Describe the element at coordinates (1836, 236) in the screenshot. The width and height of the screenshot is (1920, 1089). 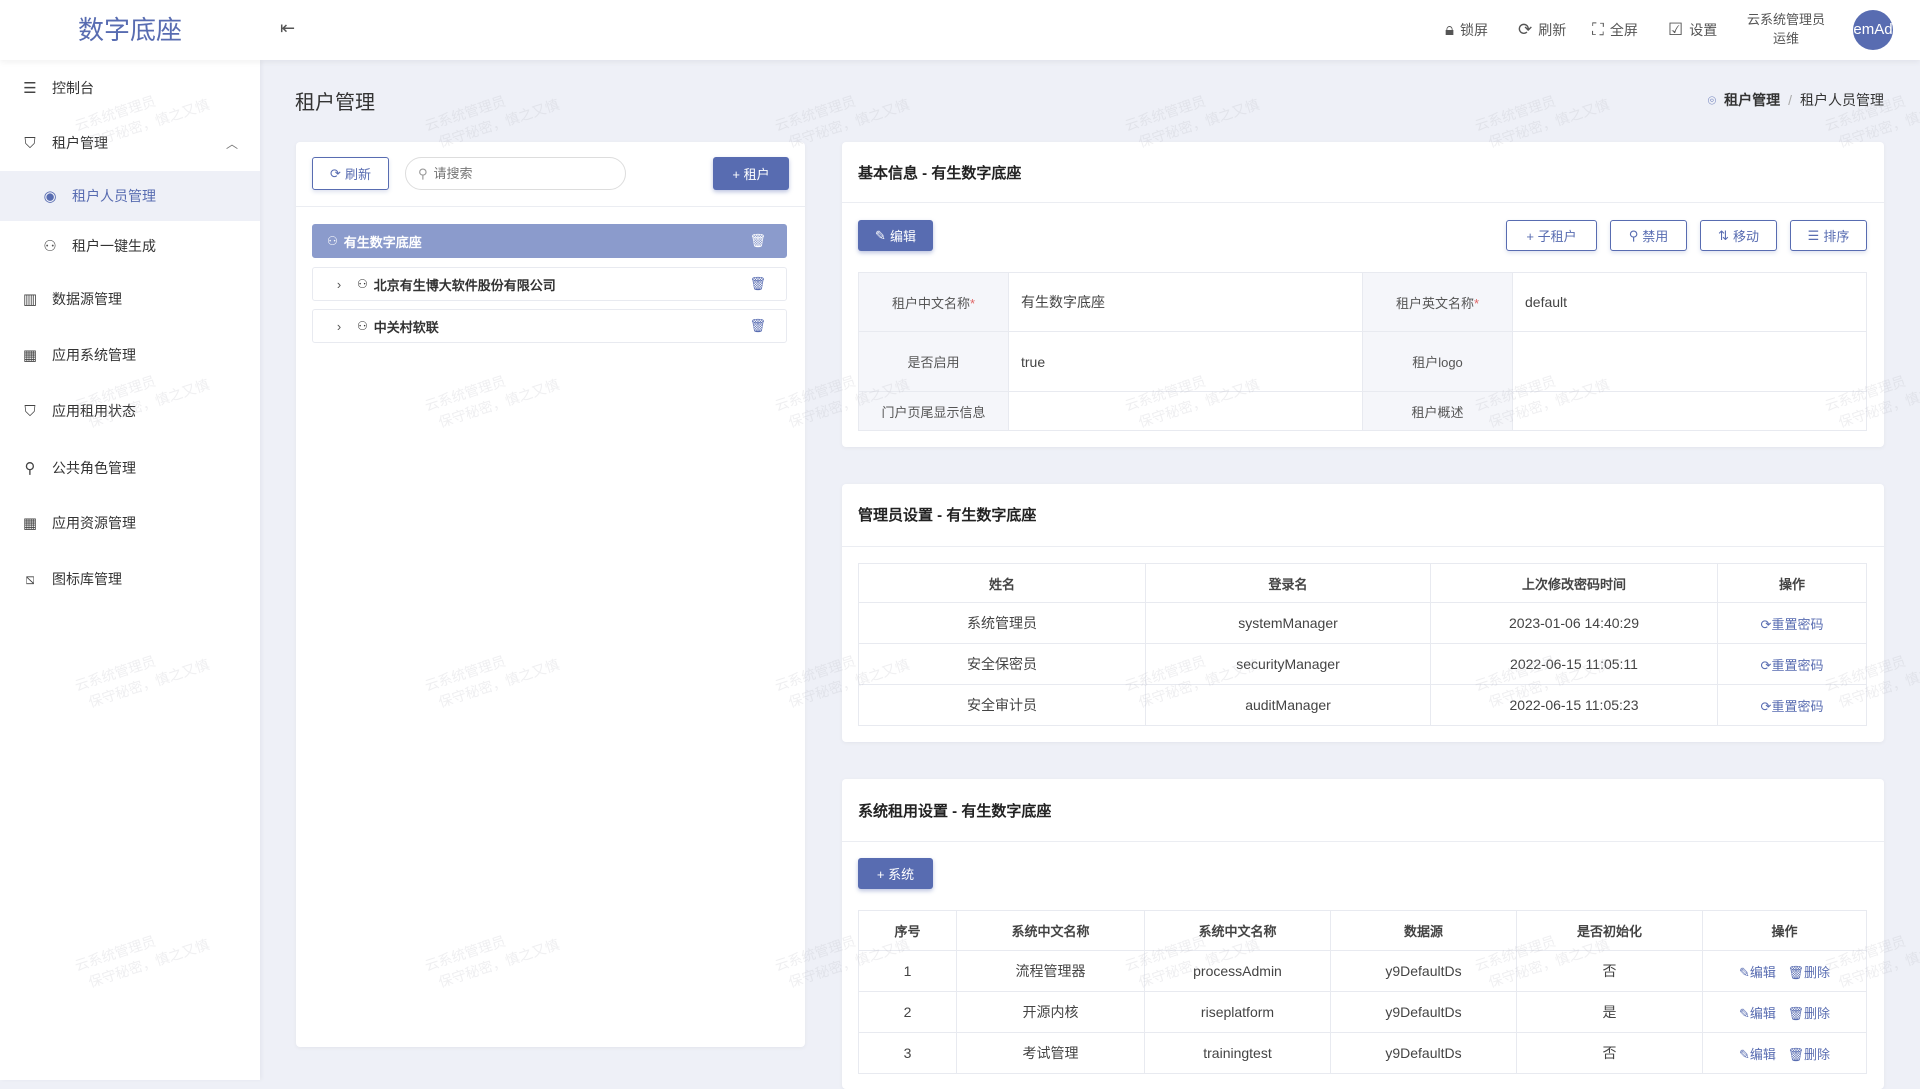
I see `sort-label: 排序` at that location.